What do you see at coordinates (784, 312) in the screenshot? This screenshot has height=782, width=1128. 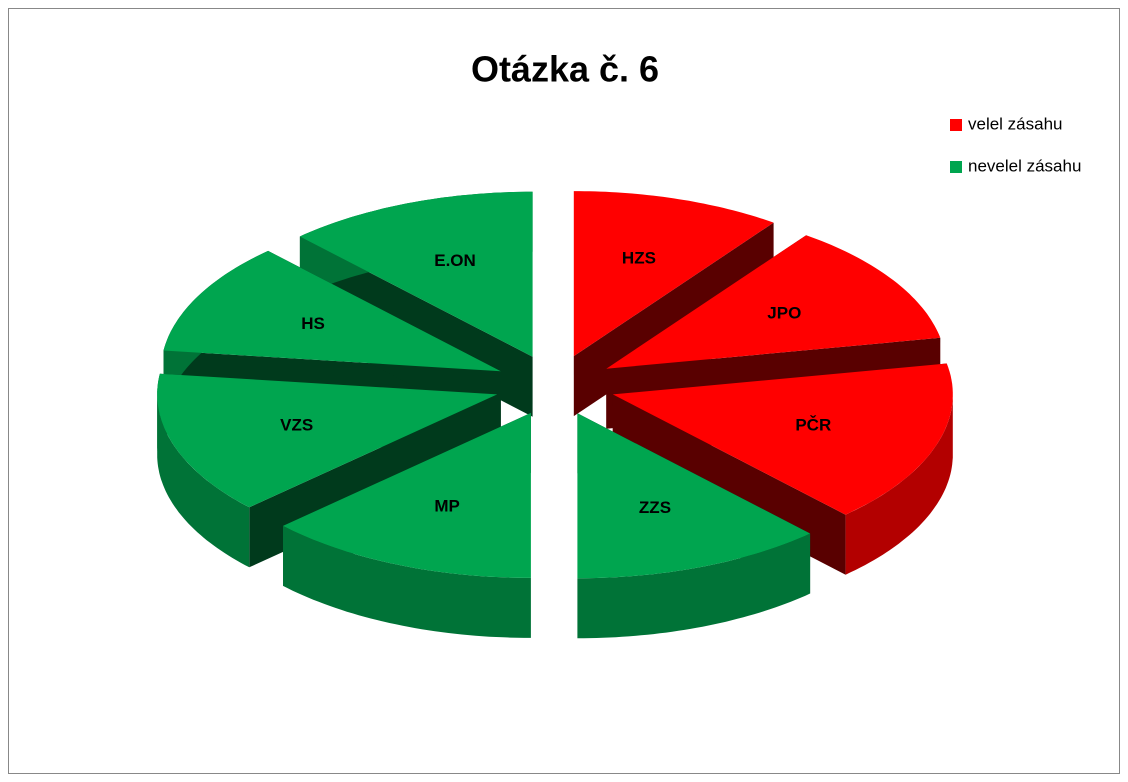 I see `slice-label: JPO` at bounding box center [784, 312].